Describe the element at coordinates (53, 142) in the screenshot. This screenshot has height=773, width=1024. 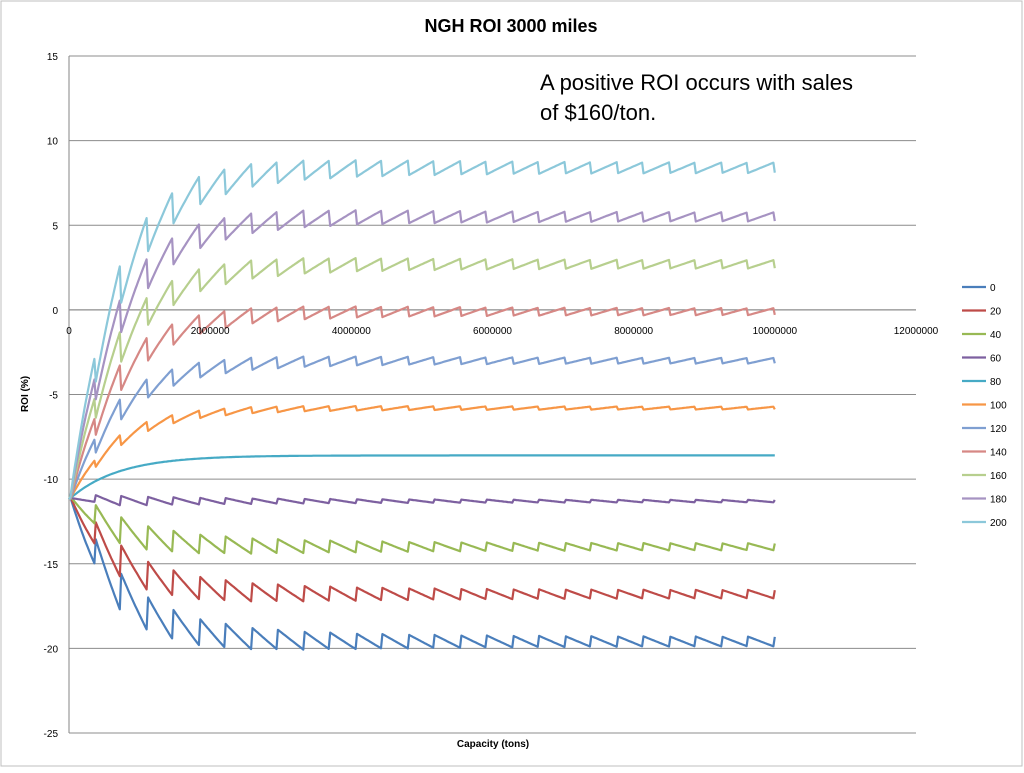
I see `y-tick-label: 10` at that location.